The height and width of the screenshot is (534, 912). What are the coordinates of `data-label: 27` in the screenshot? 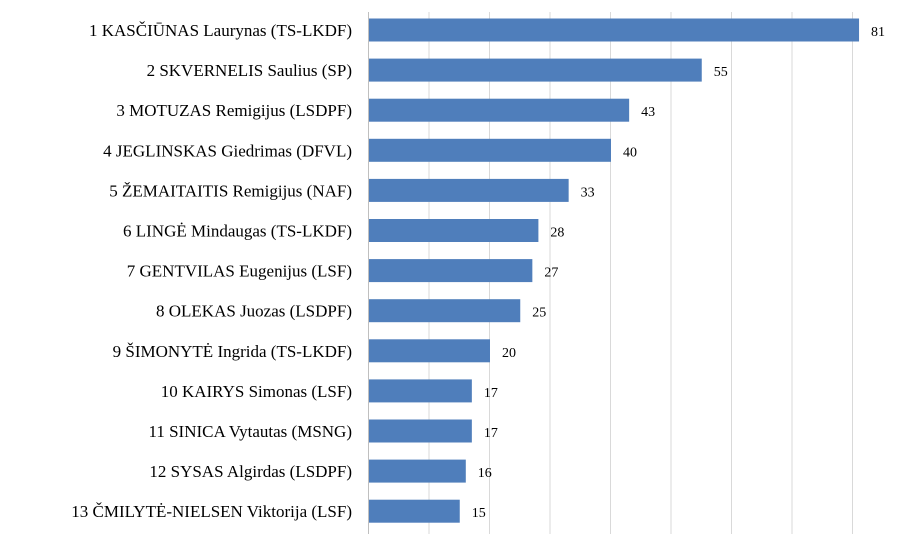 It's located at (551, 273).